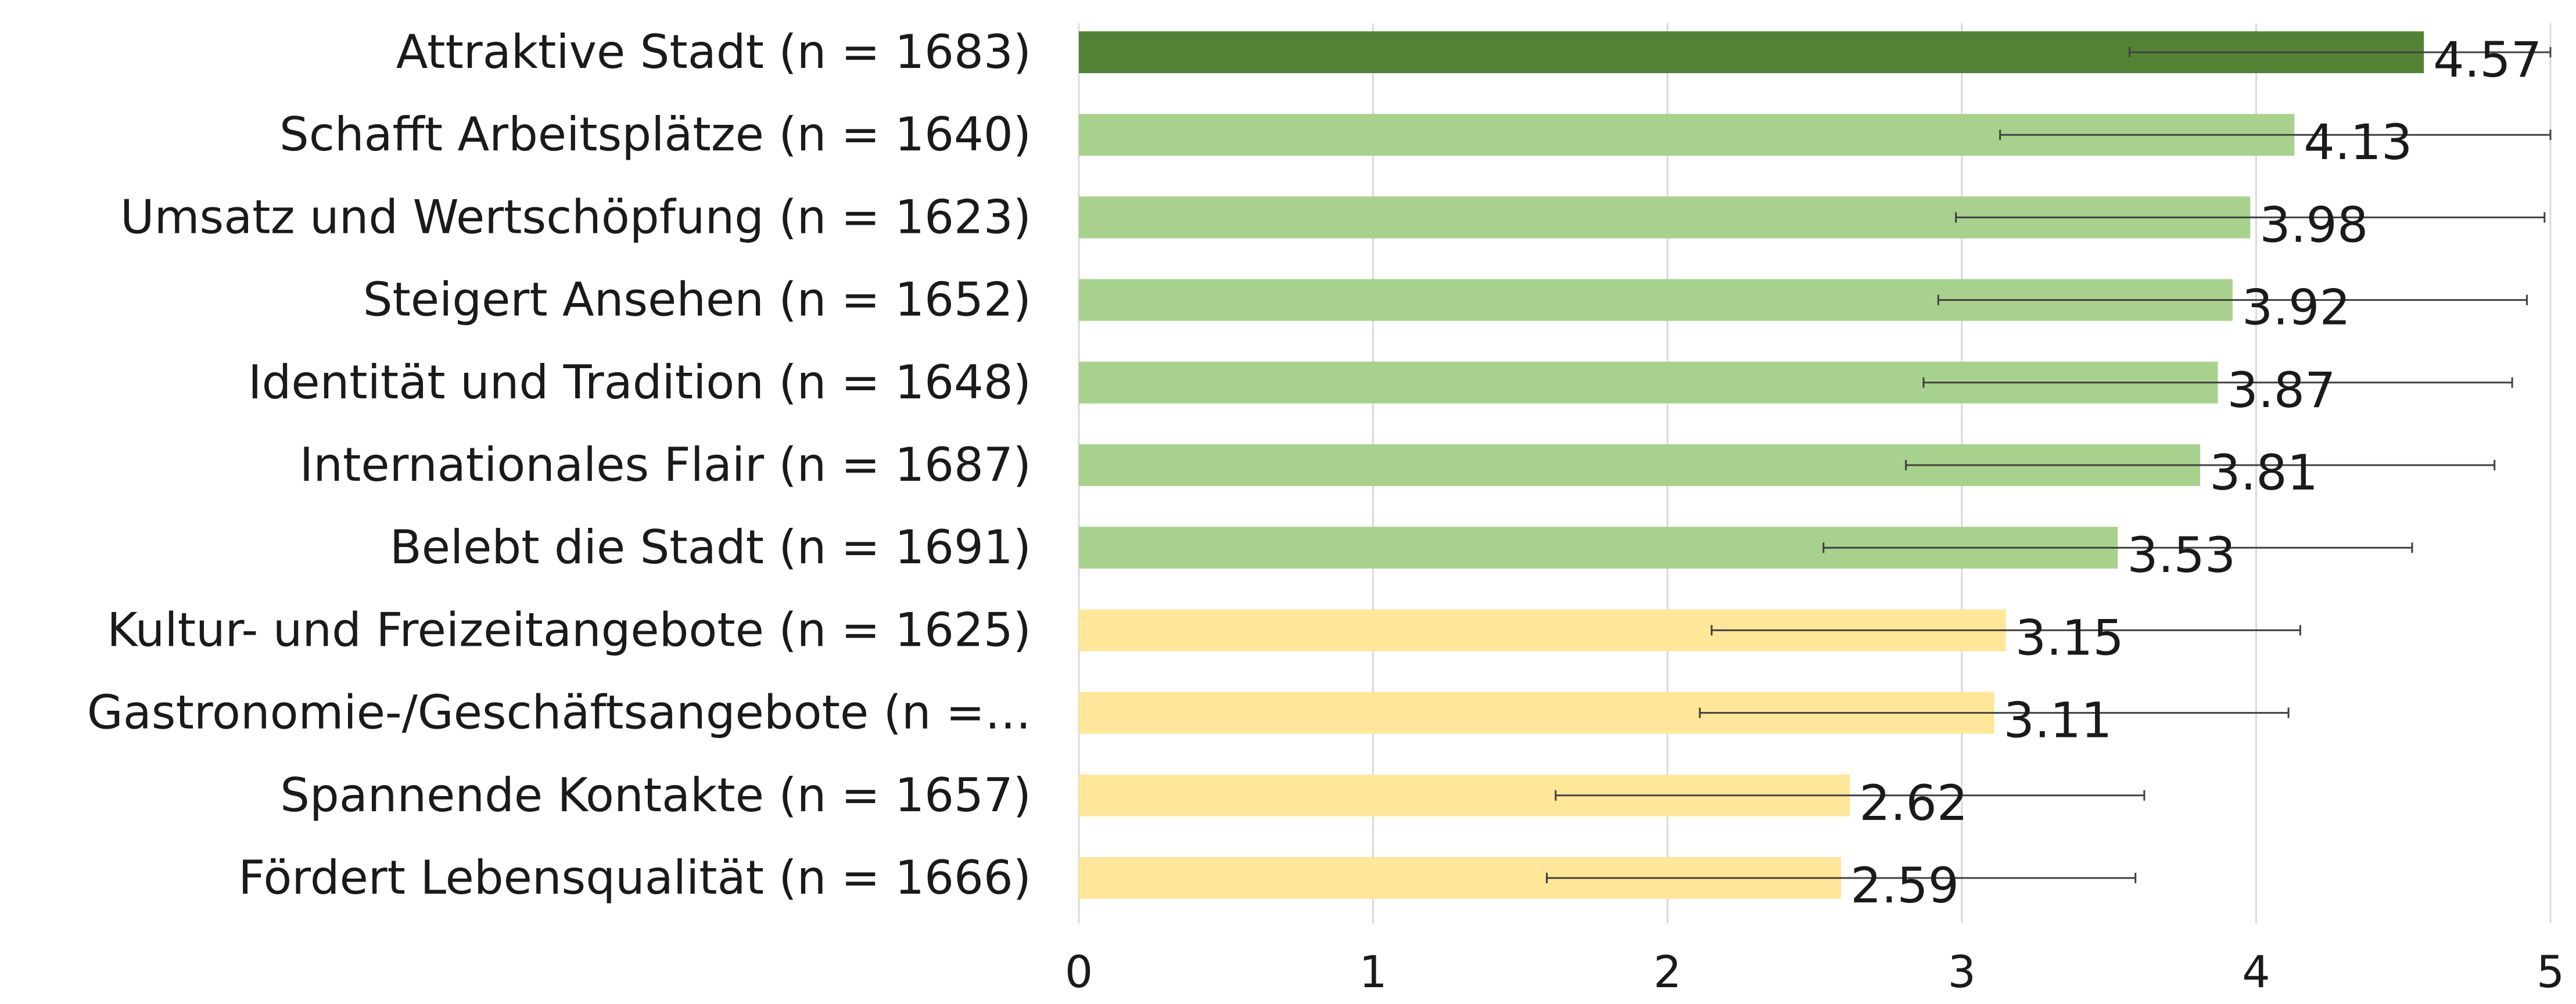 The width and height of the screenshot is (2576, 1004). What do you see at coordinates (710, 547) in the screenshot?
I see `category-label: Belebt die Stadt (n = 1691)` at bounding box center [710, 547].